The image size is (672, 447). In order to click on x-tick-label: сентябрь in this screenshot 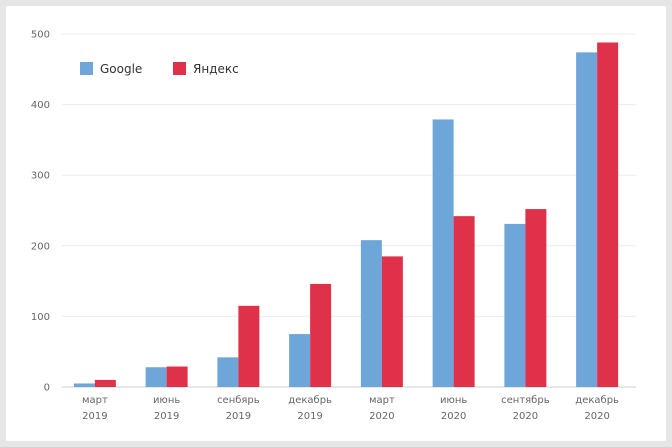, I will do `click(525, 400)`.